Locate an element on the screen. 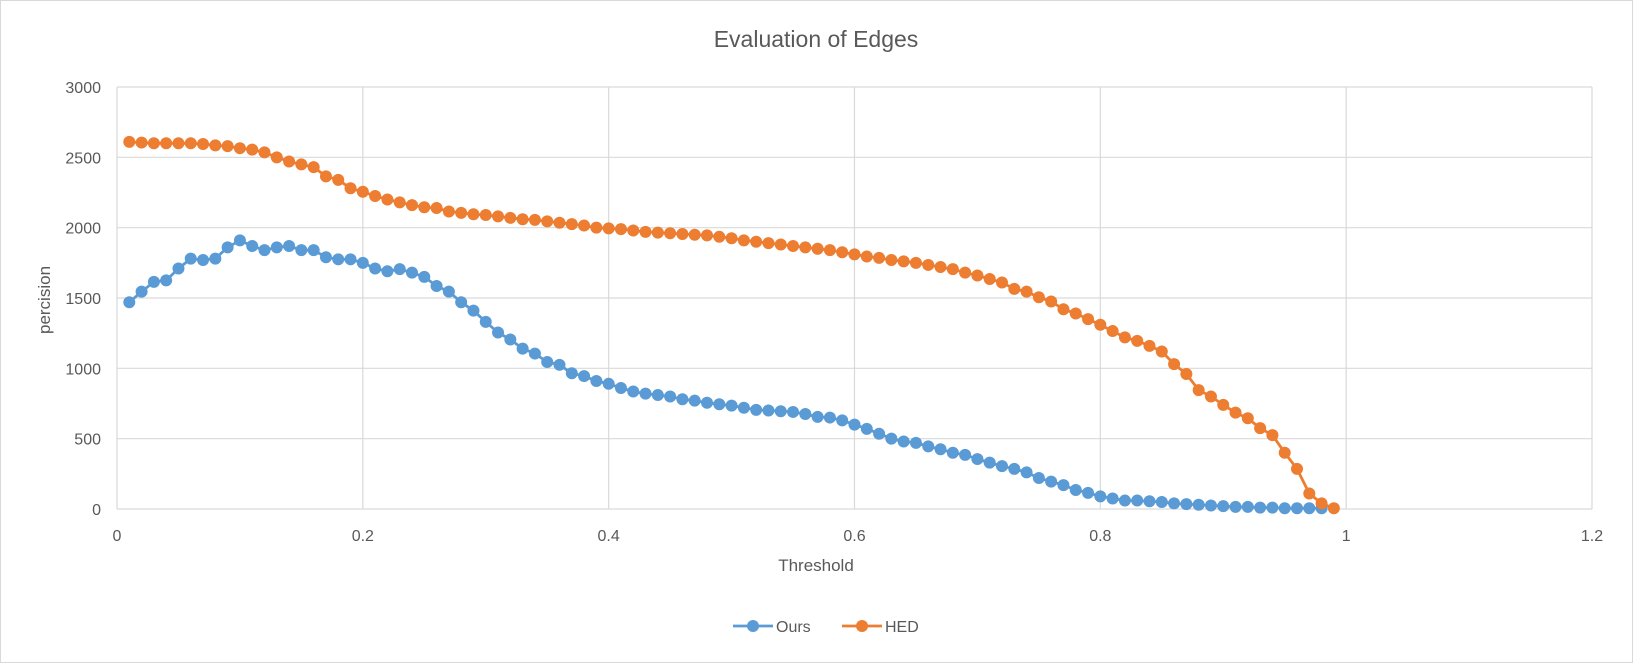 Image resolution: width=1633 pixels, height=663 pixels. x-tick-label: 0.6 is located at coordinates (854, 536).